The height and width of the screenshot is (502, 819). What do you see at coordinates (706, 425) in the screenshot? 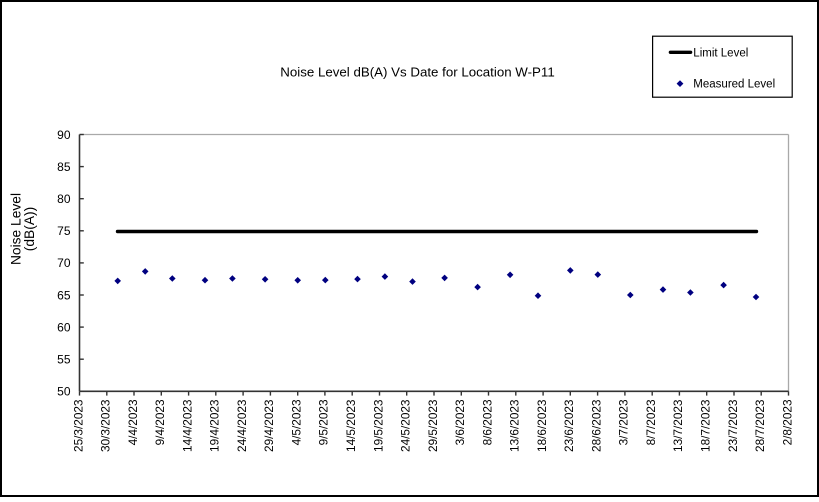
I see `svg-text: 18/7/2023` at bounding box center [706, 425].